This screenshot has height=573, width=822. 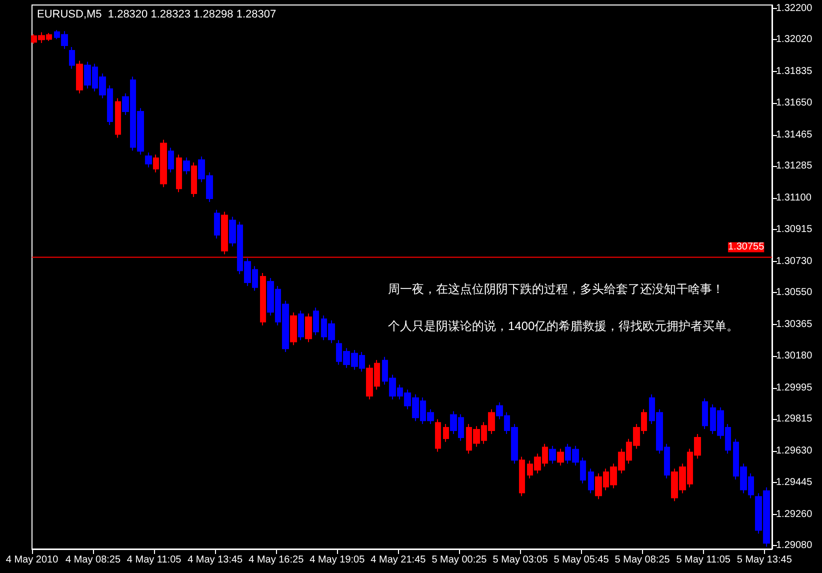 What do you see at coordinates (794, 103) in the screenshot?
I see `y-tick-label: 1.31650` at bounding box center [794, 103].